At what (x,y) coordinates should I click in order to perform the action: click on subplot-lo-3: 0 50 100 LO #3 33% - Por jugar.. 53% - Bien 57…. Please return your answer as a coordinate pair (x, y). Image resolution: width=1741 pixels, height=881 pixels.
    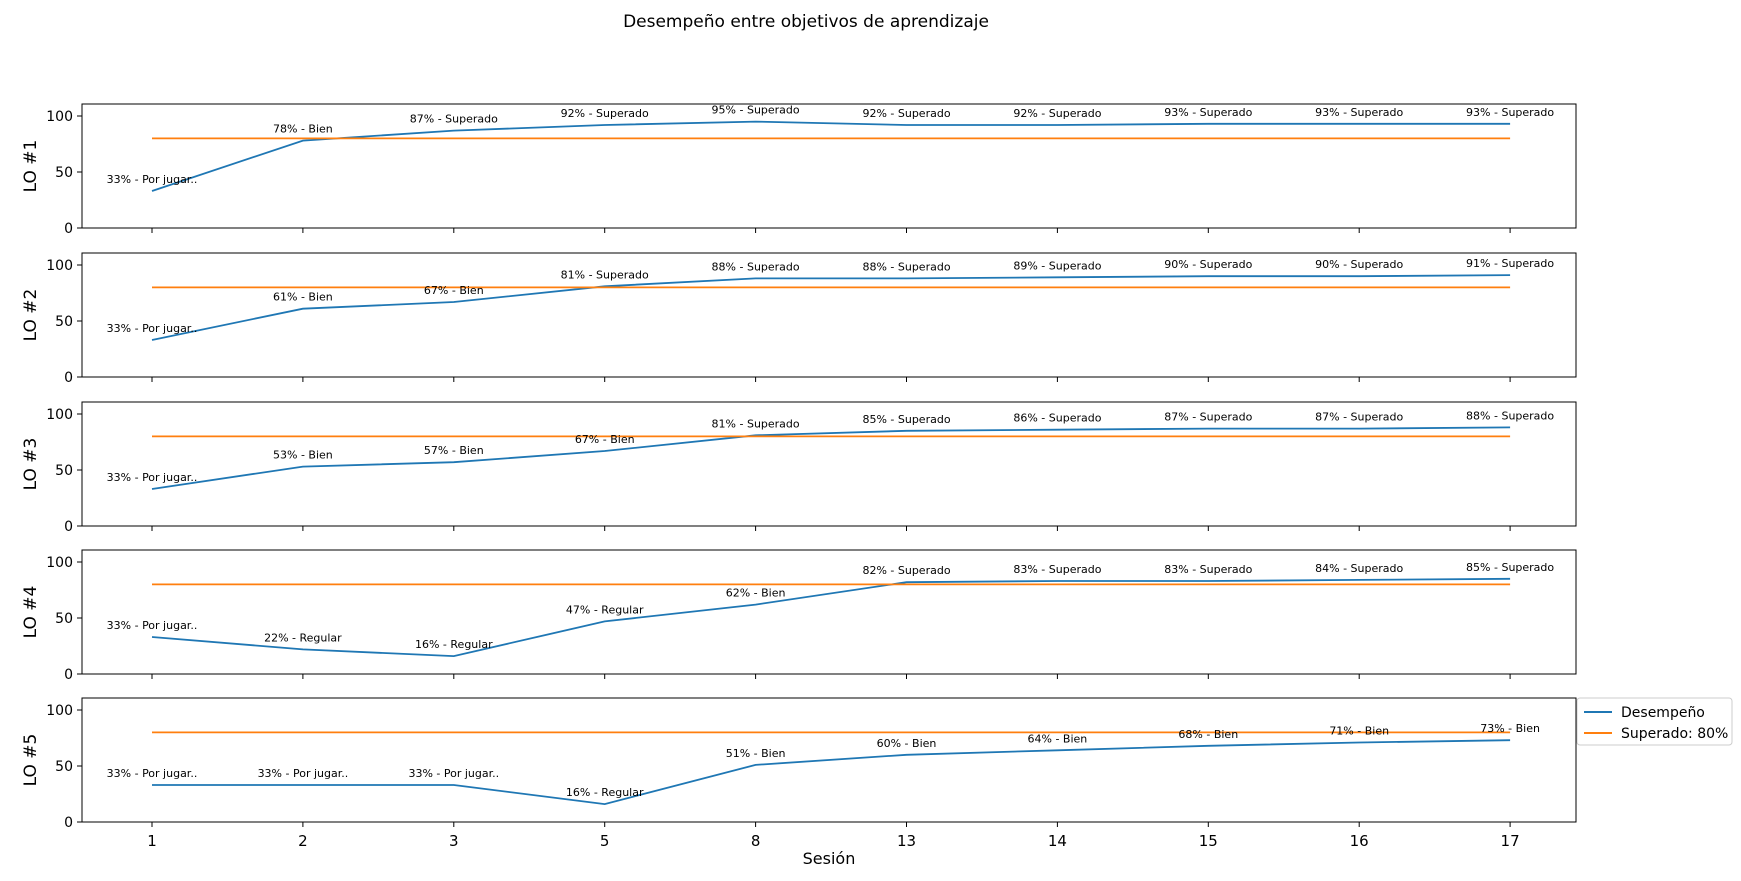
    Looking at the image, I should click on (799, 468).